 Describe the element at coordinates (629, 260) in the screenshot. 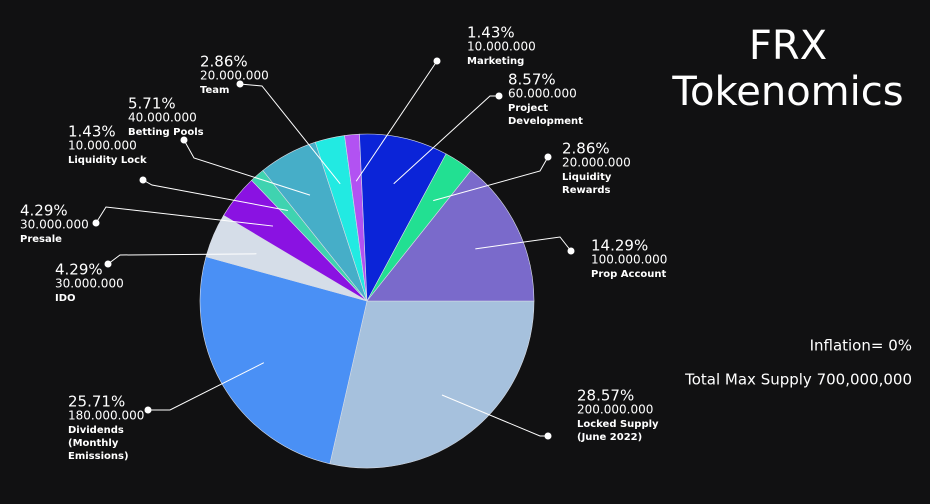

I see `amount-label: 100.000.000` at that location.